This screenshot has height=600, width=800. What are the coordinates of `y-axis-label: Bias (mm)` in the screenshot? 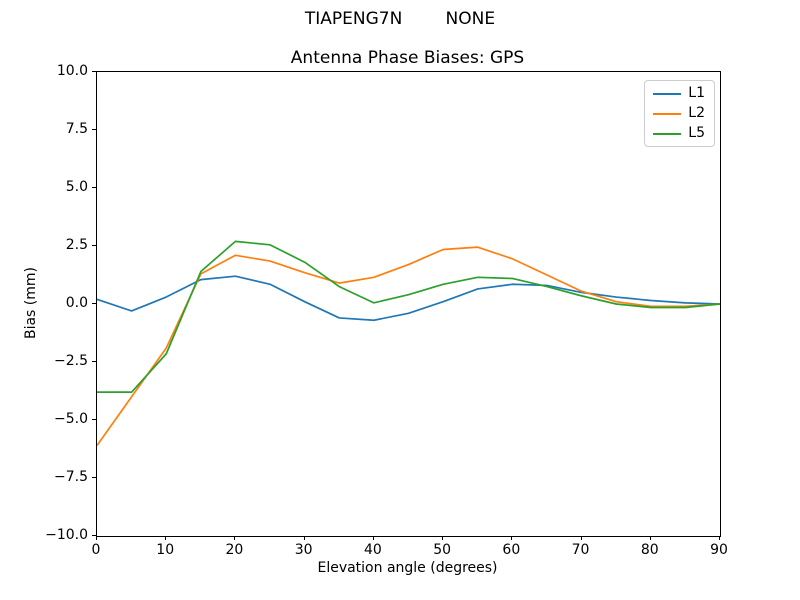 It's located at (31, 303).